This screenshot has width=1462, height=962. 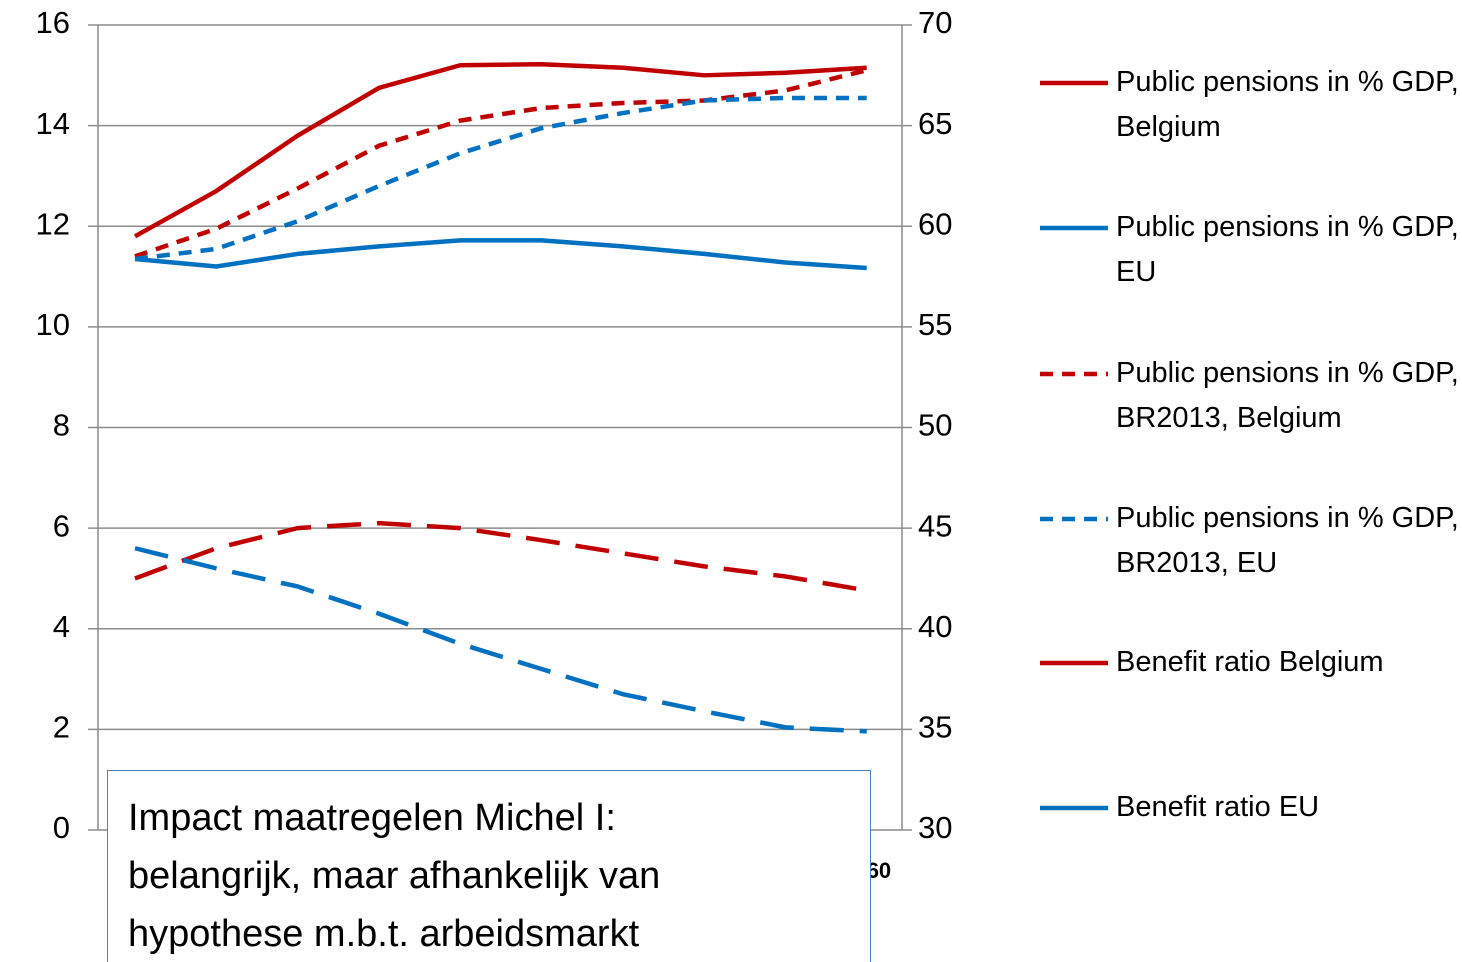 What do you see at coordinates (372, 818) in the screenshot?
I see `annotation-line: Impact maatregelen Michel I:` at bounding box center [372, 818].